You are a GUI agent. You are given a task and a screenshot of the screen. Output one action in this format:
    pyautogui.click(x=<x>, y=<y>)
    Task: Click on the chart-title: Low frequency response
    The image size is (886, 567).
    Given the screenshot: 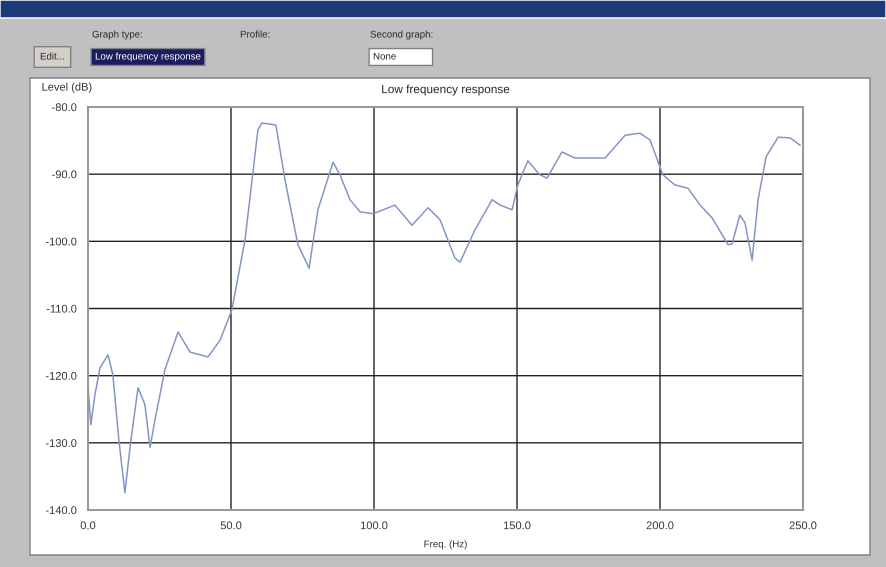 What is the action you would take?
    pyautogui.click(x=446, y=90)
    